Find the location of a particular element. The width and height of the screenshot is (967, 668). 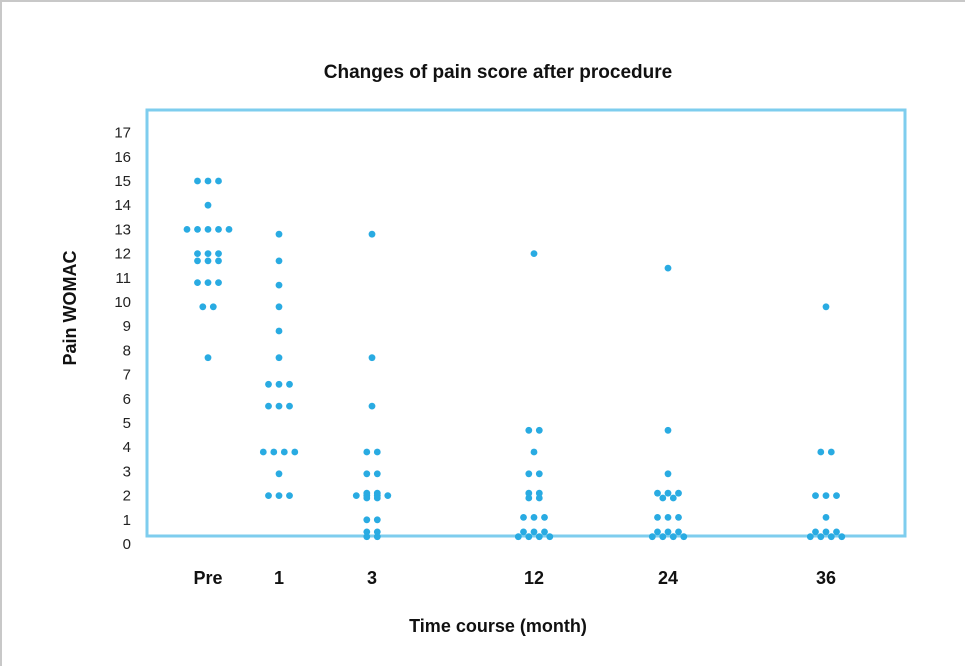

x-tick-label: 12 is located at coordinates (534, 578).